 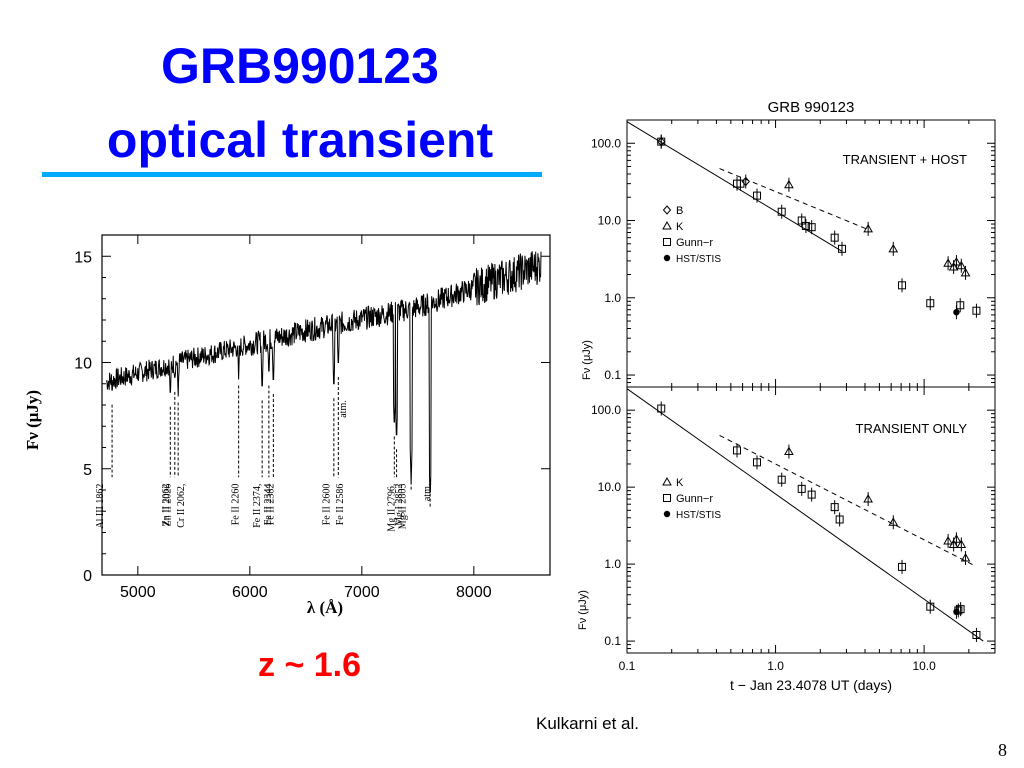 I want to click on spectrum-x-tick-label: 6000, so click(x=250, y=592).